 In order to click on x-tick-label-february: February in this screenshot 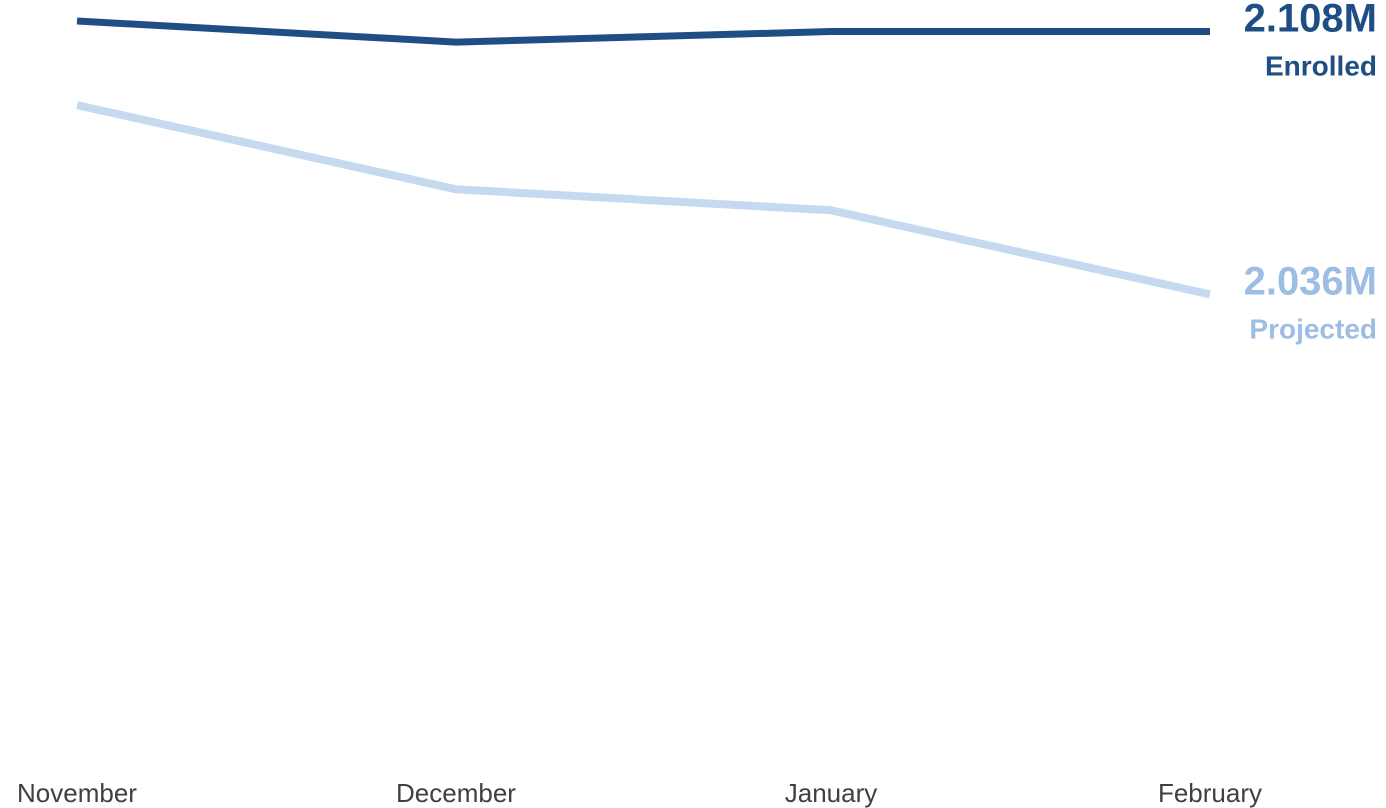, I will do `click(1210, 793)`.